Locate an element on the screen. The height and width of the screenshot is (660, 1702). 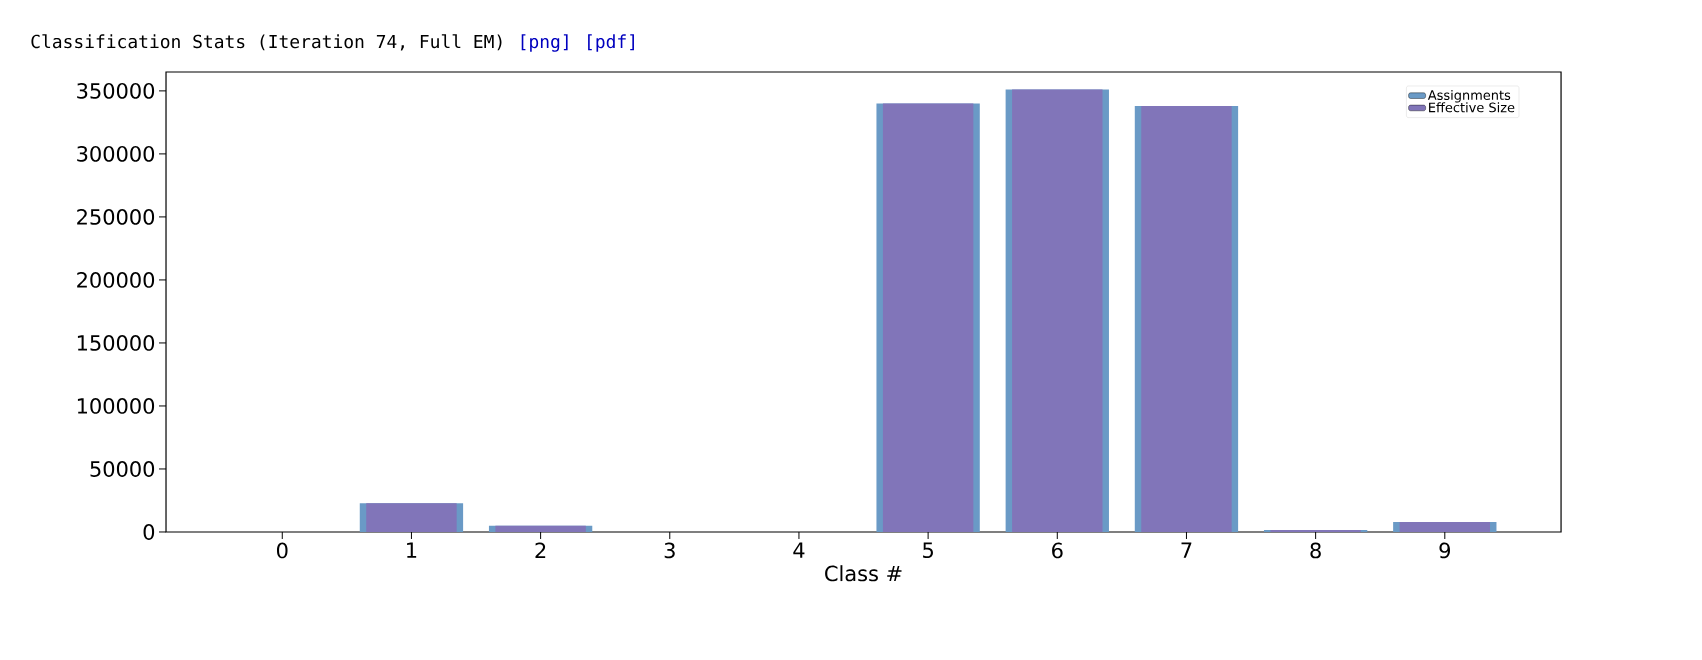
legend-label: Effective Size is located at coordinates (1472, 107).